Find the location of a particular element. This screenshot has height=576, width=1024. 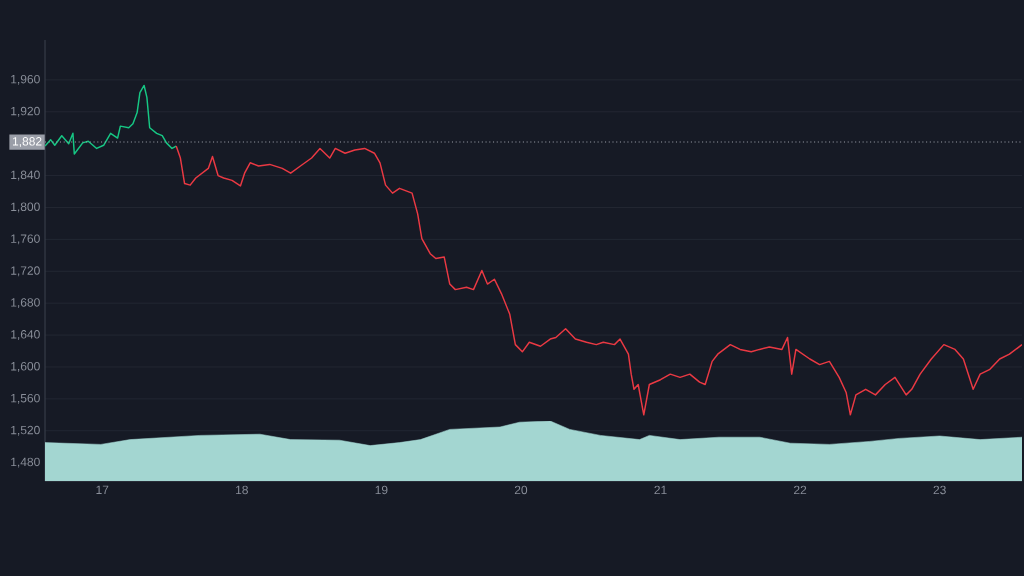

x-tick-label: 20 is located at coordinates (521, 490).